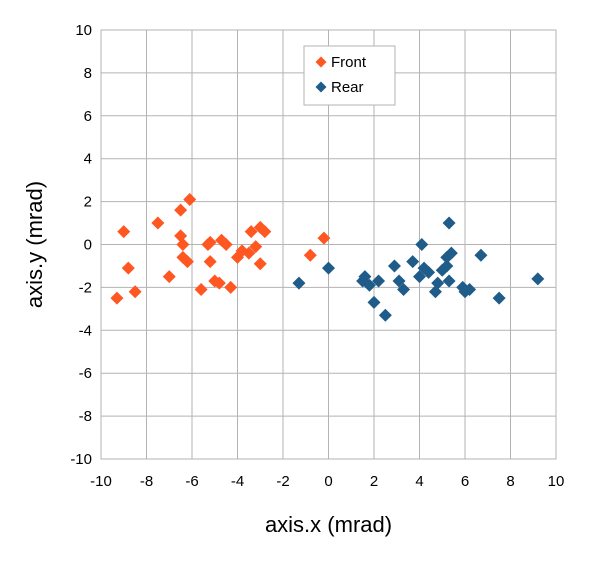  I want to click on y-tick-label: -2, so click(85, 287).